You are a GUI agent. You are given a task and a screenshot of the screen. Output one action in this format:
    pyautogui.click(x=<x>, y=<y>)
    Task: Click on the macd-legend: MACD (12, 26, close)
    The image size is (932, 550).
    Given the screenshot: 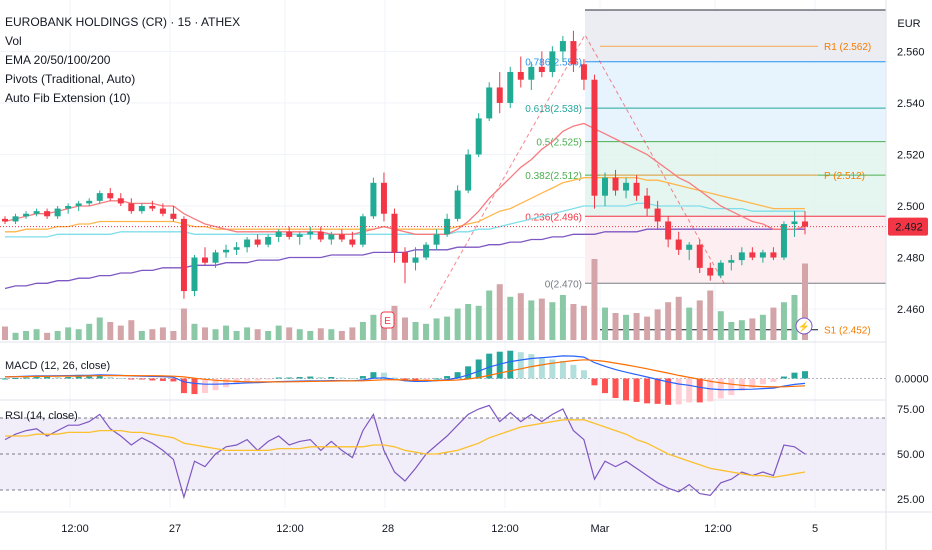 What is the action you would take?
    pyautogui.click(x=58, y=366)
    